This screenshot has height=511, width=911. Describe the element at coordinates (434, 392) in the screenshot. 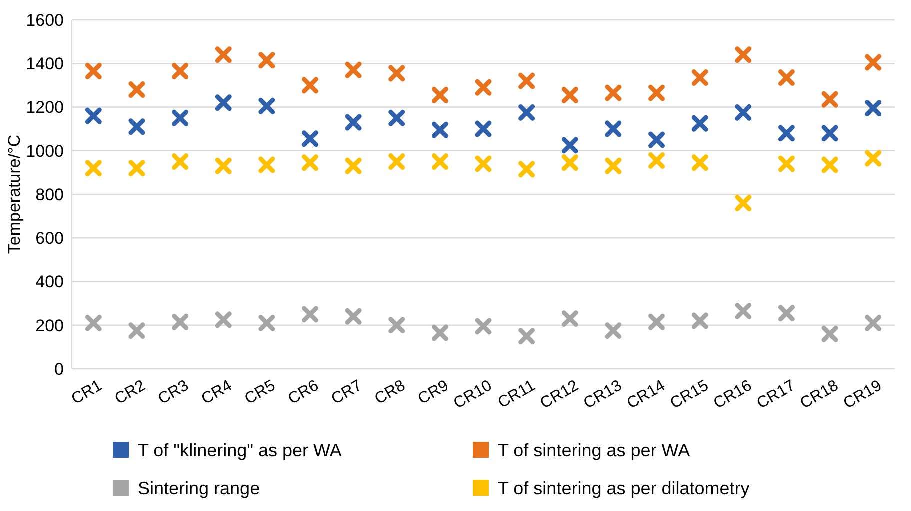

I see `x-tick-label: CR9` at that location.